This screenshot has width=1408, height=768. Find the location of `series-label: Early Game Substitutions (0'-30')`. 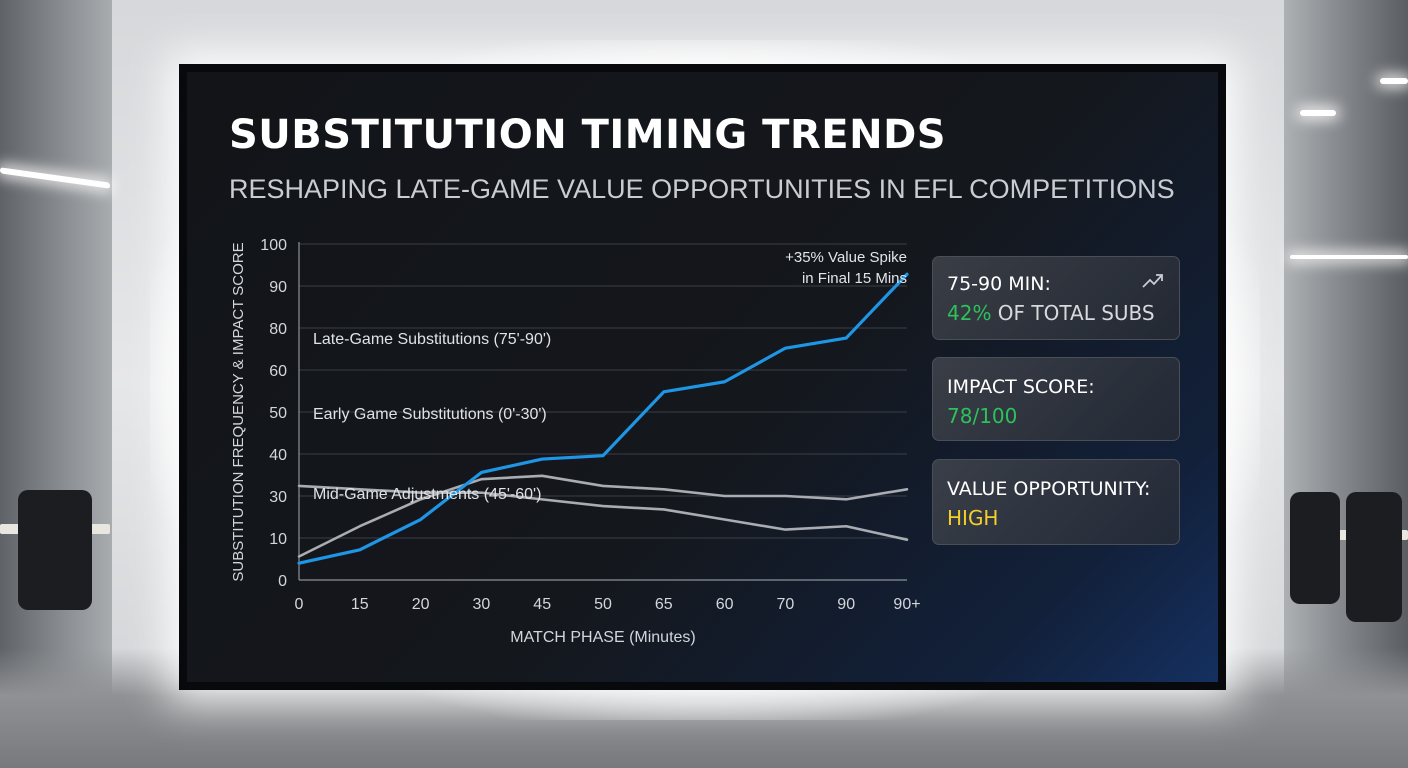

series-label: Early Game Substitutions (0'-30') is located at coordinates (430, 414).